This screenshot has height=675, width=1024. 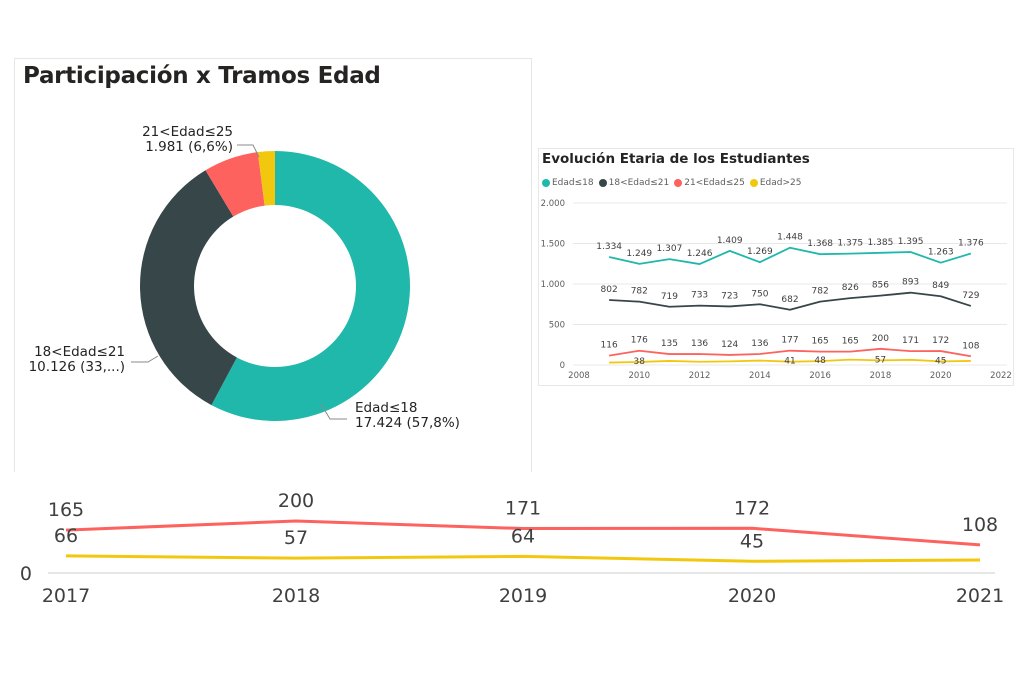 I want to click on data-label: 1.395, so click(x=911, y=242).